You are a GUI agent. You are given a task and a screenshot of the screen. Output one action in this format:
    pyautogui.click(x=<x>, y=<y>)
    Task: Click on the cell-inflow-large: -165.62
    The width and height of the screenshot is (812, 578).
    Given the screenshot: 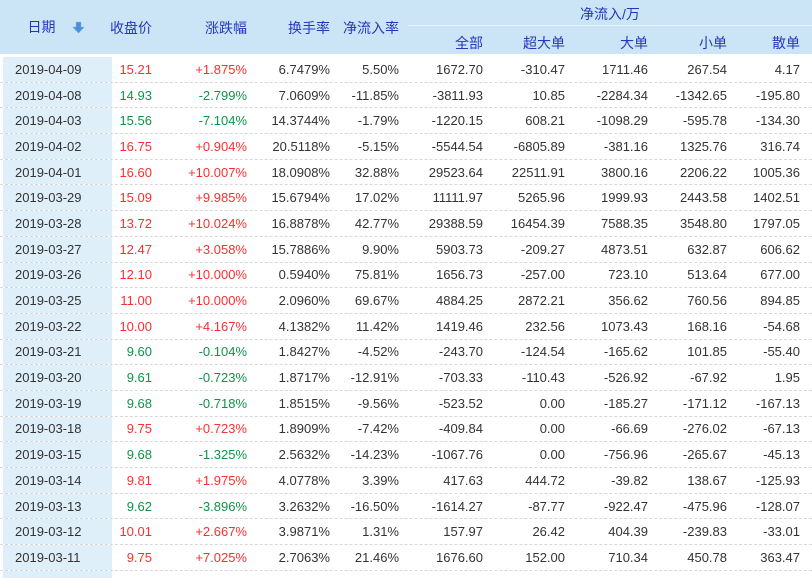 What is the action you would take?
    pyautogui.click(x=625, y=352)
    